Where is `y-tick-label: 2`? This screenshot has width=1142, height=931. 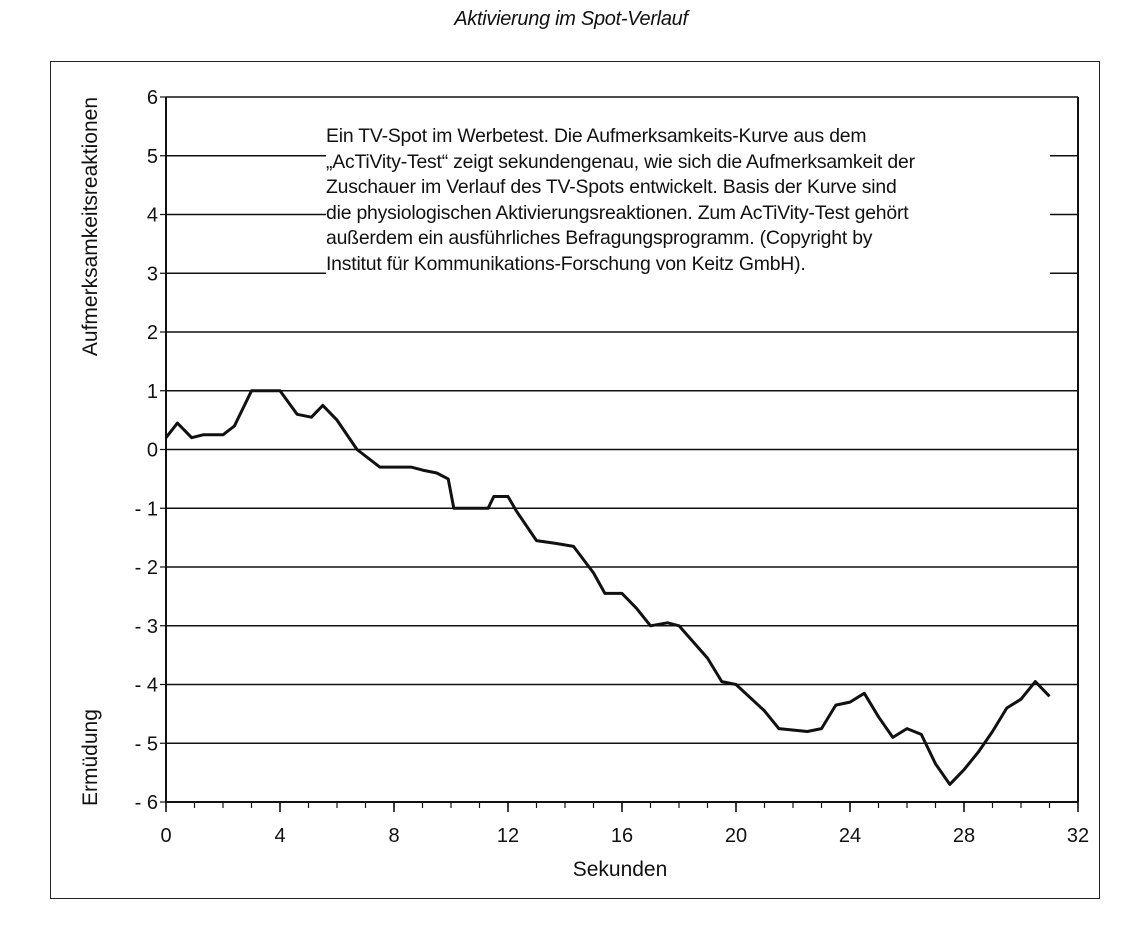
y-tick-label: 2 is located at coordinates (152, 333).